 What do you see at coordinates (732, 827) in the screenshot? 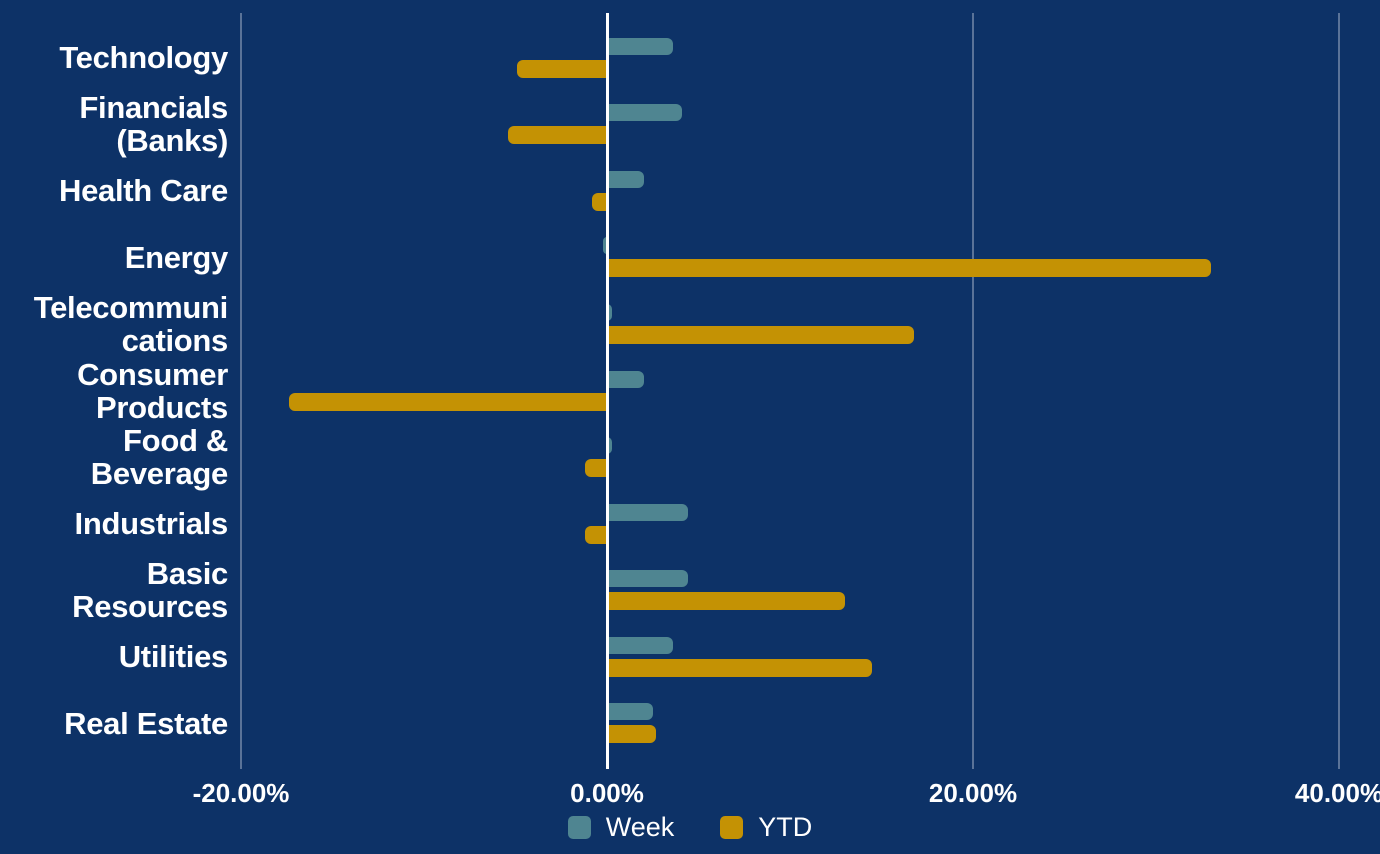
I see `legend-swatch-ytd-icon` at bounding box center [732, 827].